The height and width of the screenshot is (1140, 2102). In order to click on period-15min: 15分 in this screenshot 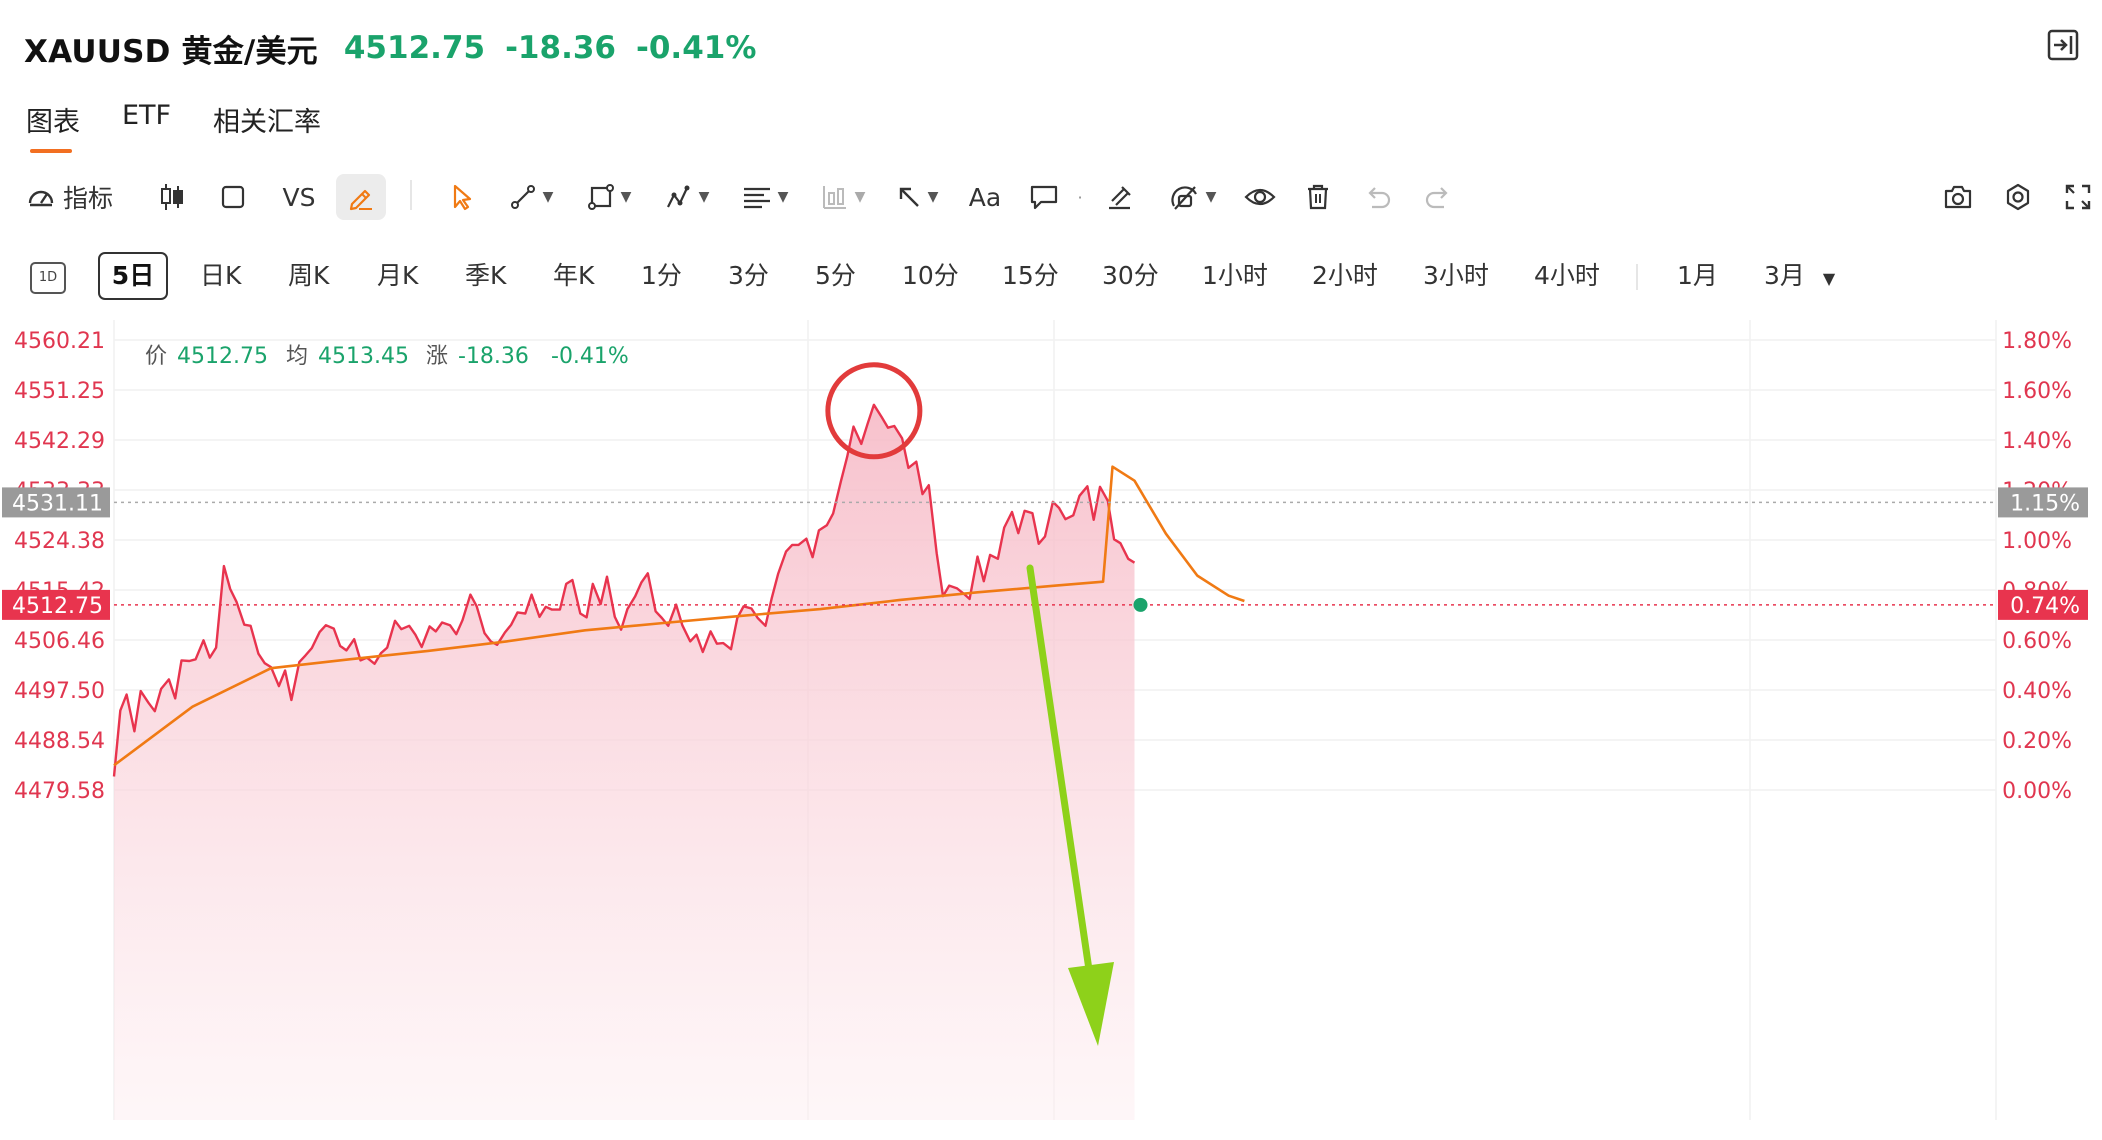, I will do `click(1030, 275)`.